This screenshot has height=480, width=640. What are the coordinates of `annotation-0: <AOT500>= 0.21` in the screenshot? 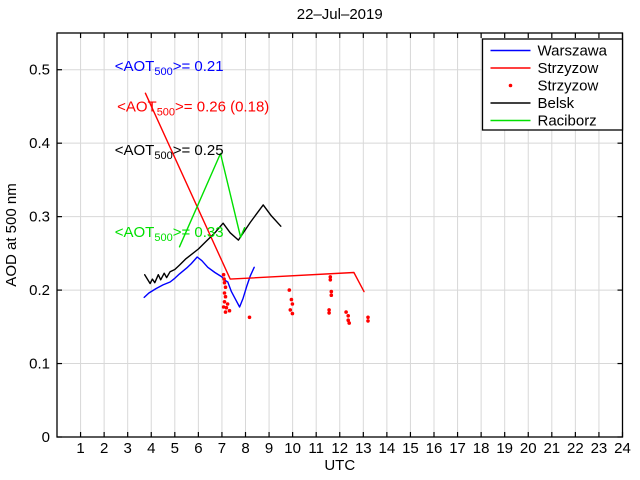 It's located at (169, 68).